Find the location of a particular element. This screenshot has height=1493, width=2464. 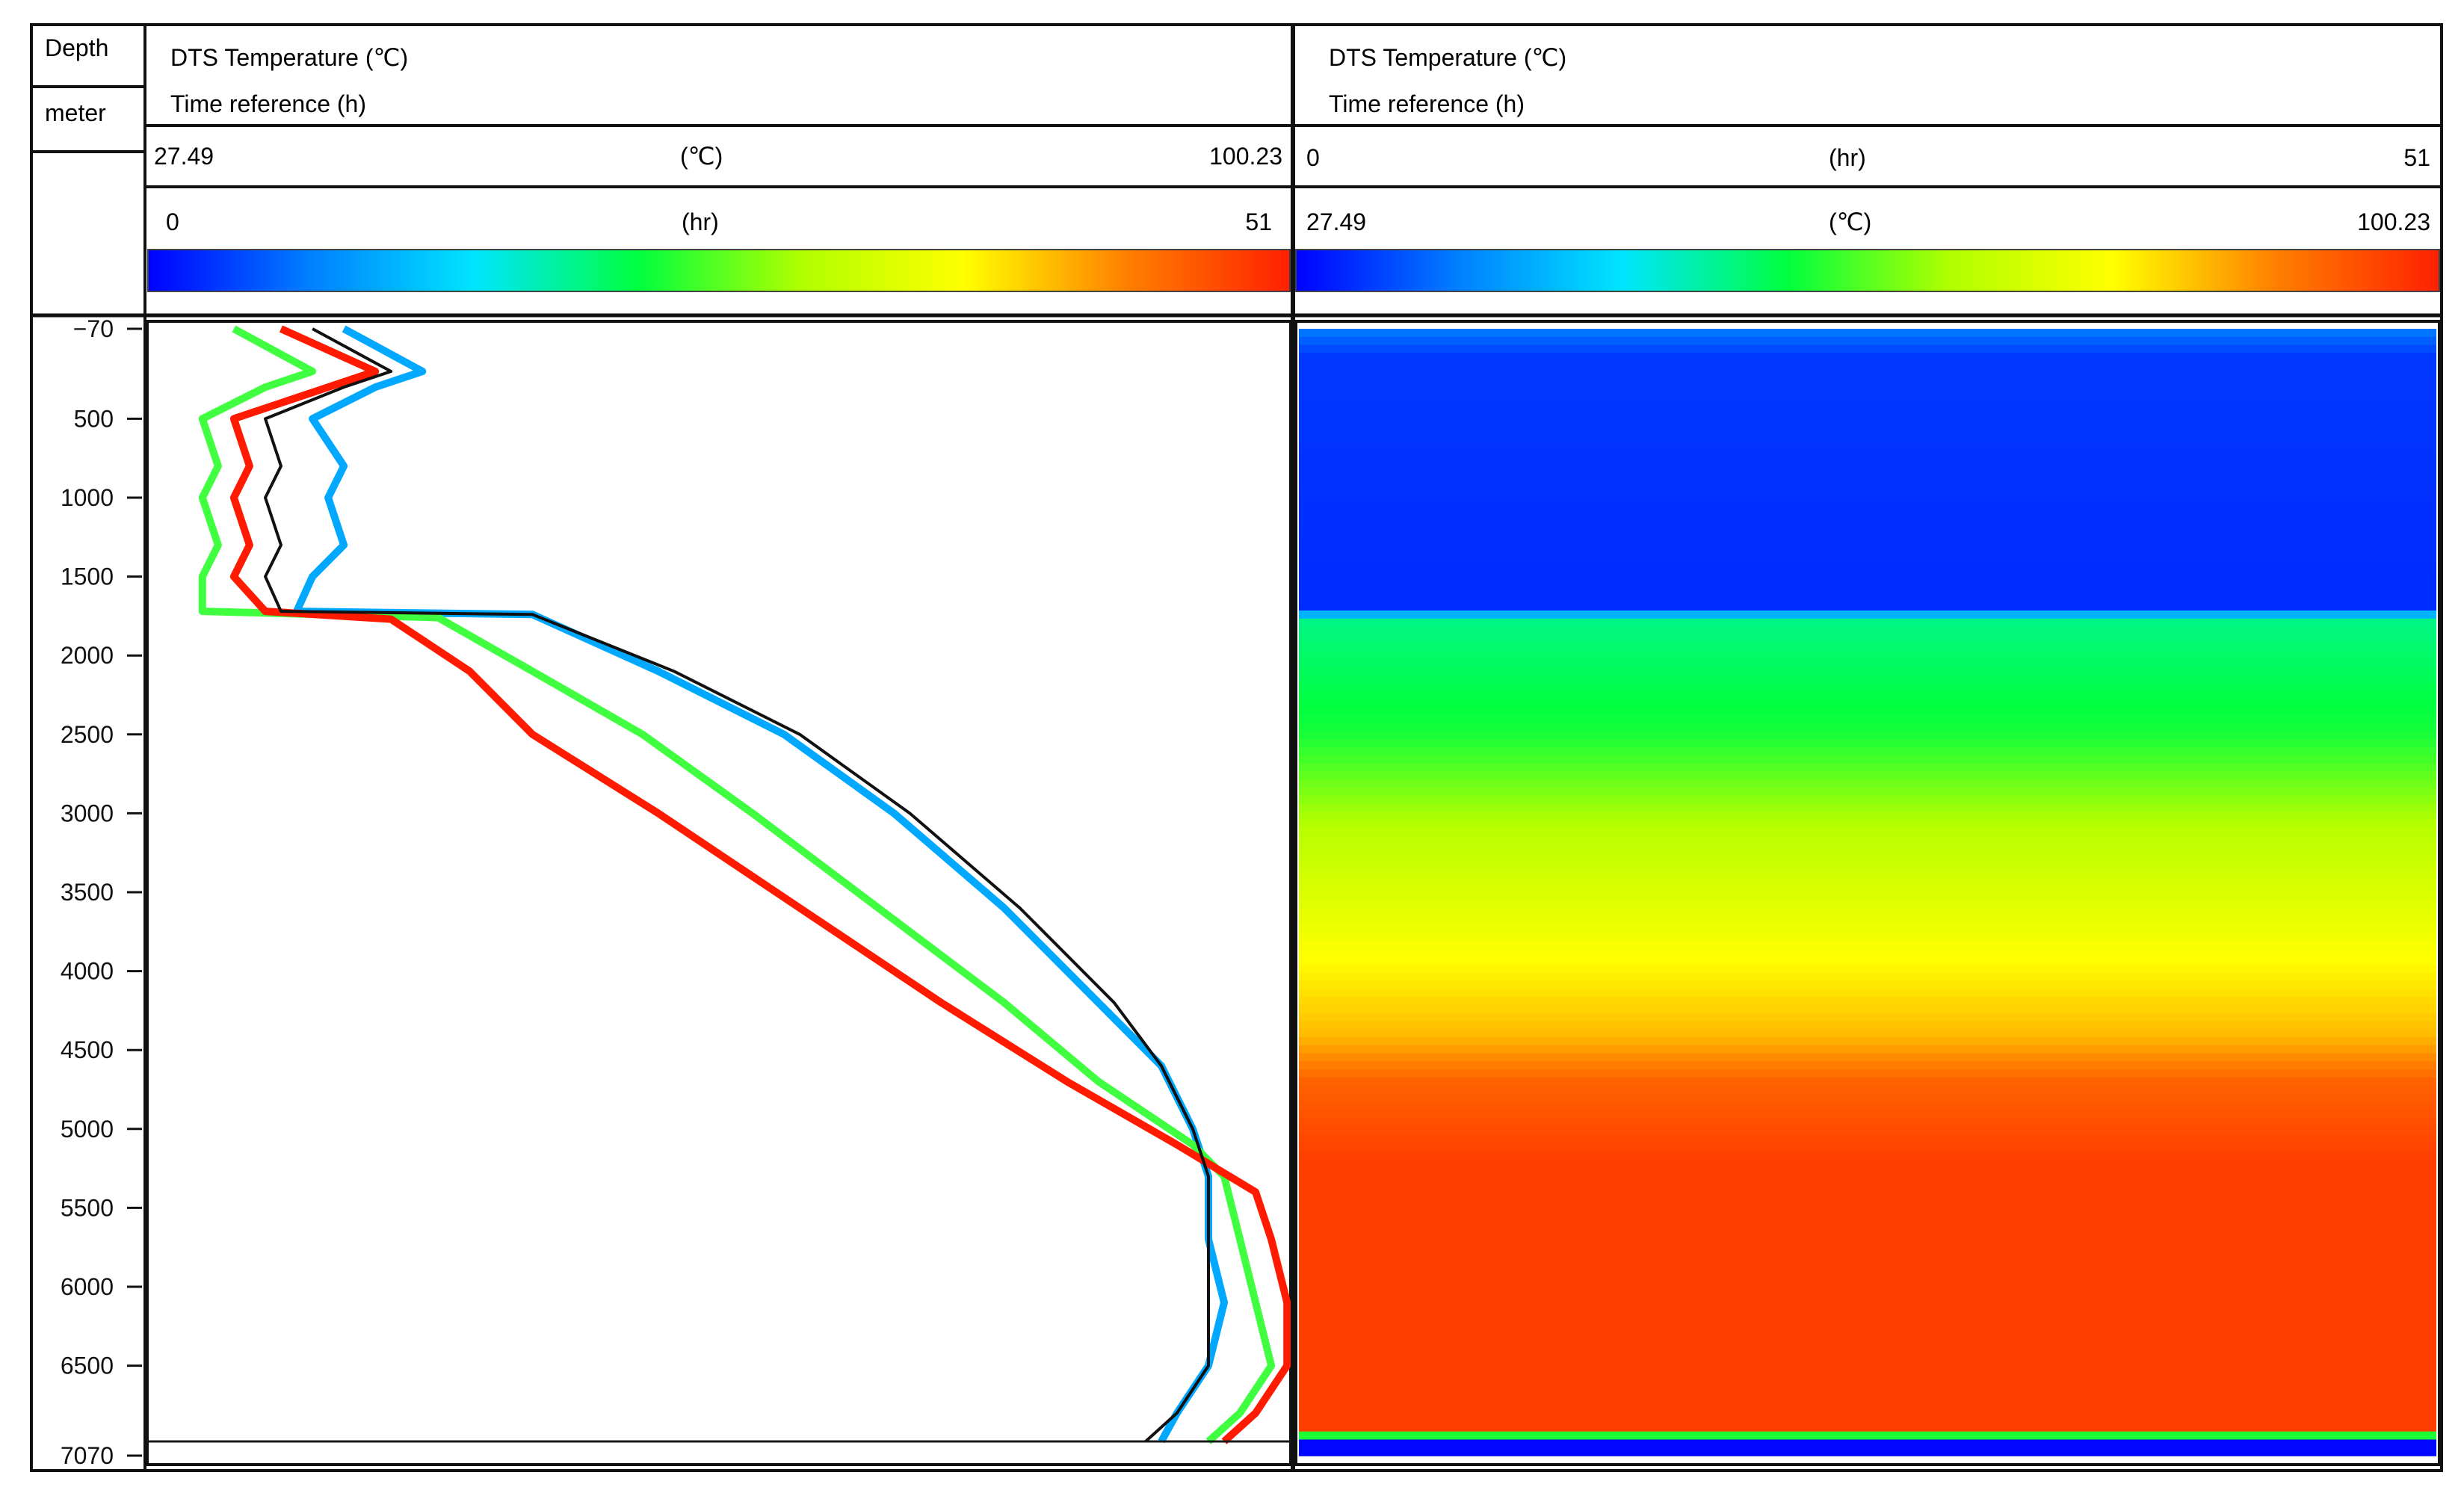

depth-tick-label: 2000 is located at coordinates (87, 655).